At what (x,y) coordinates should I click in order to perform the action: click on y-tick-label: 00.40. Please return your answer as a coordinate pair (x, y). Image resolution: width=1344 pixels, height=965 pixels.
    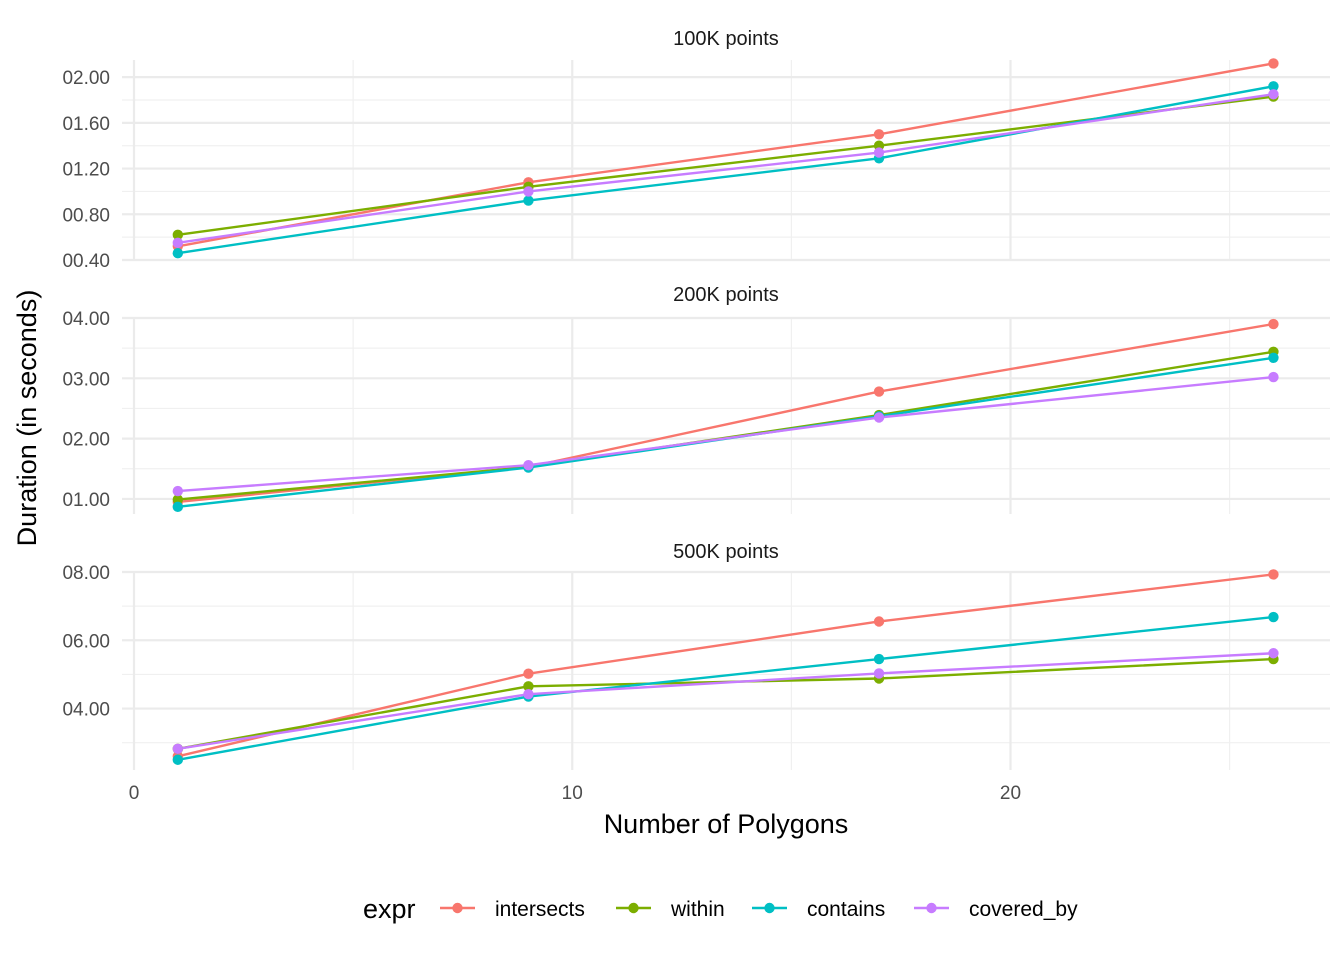
    Looking at the image, I should click on (86, 261).